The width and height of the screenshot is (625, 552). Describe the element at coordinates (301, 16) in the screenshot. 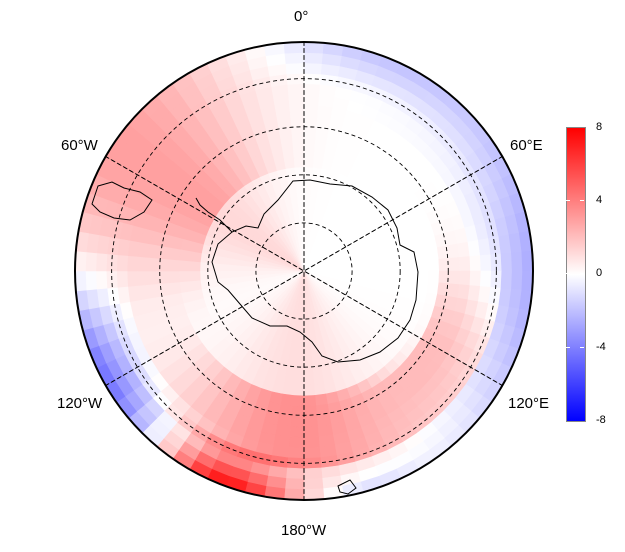

I see `lon-label-0: 0°` at that location.